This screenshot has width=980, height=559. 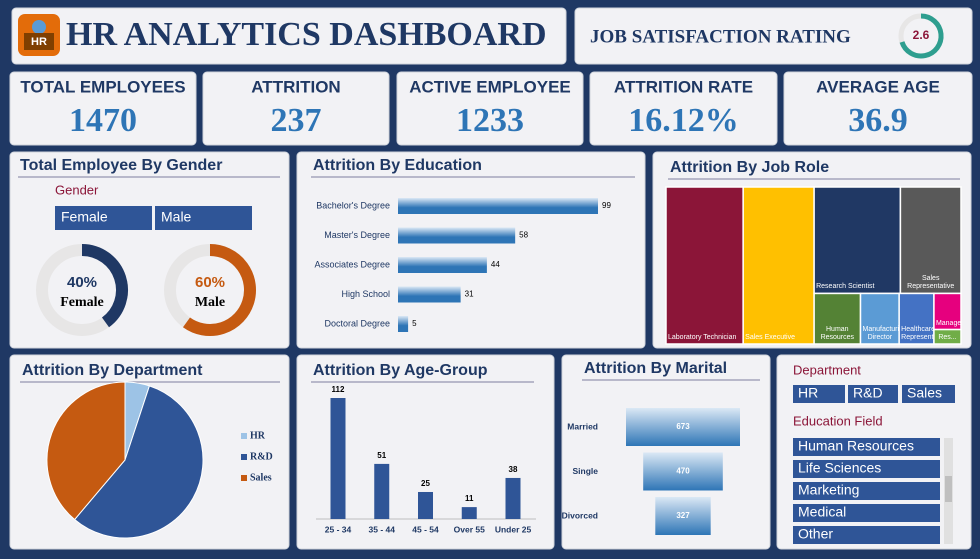 I want to click on treemap-label: Manager, so click(x=948, y=323).